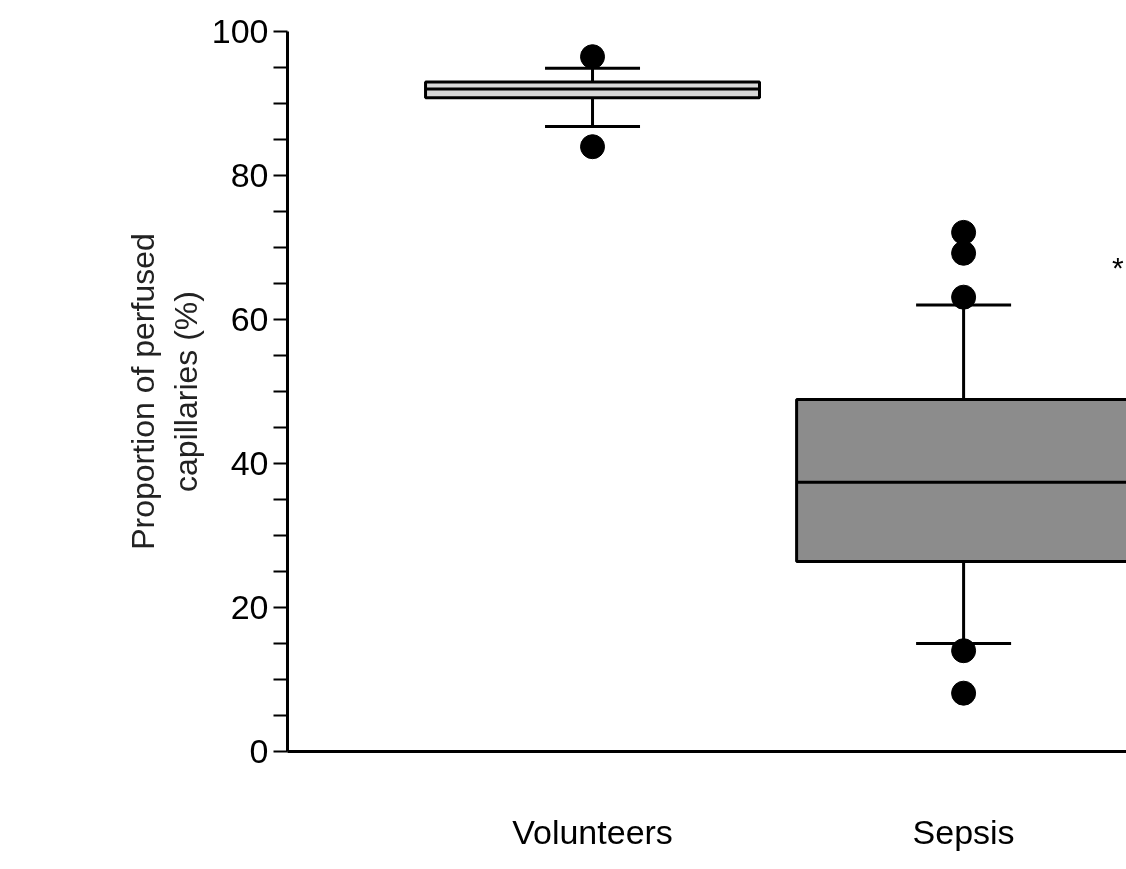 This screenshot has width=1126, height=869. What do you see at coordinates (259, 751) in the screenshot?
I see `y-tick-label: 0` at bounding box center [259, 751].